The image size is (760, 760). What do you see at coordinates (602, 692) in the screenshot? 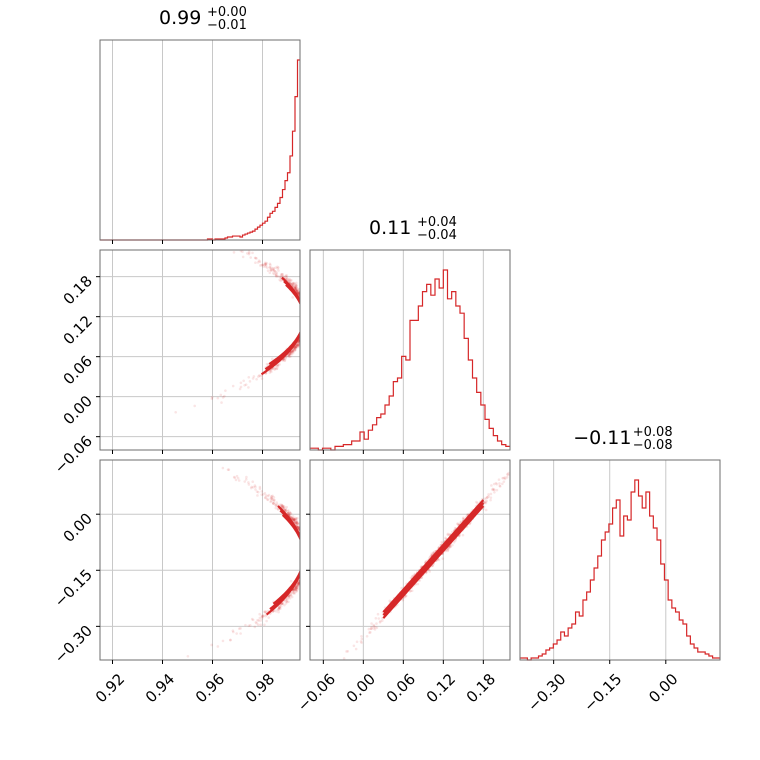
I see `x-tick-label: −0.15` at bounding box center [602, 692].